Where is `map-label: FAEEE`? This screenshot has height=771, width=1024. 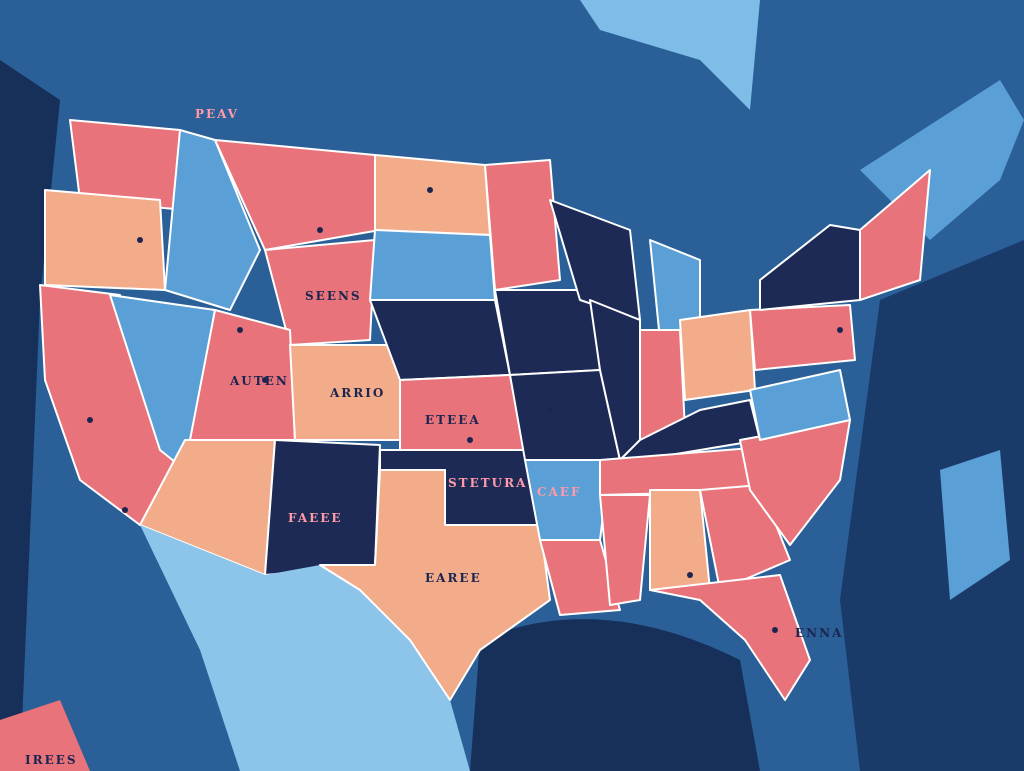 map-label: FAEEE is located at coordinates (315, 518).